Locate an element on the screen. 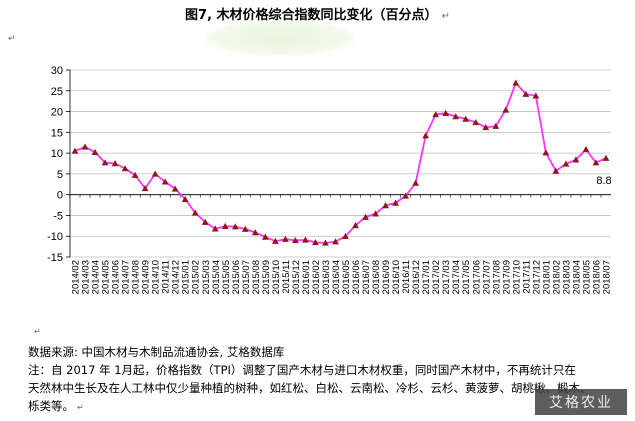 This screenshot has height=421, width=635. y-tick-label: 0 is located at coordinates (60, 196).